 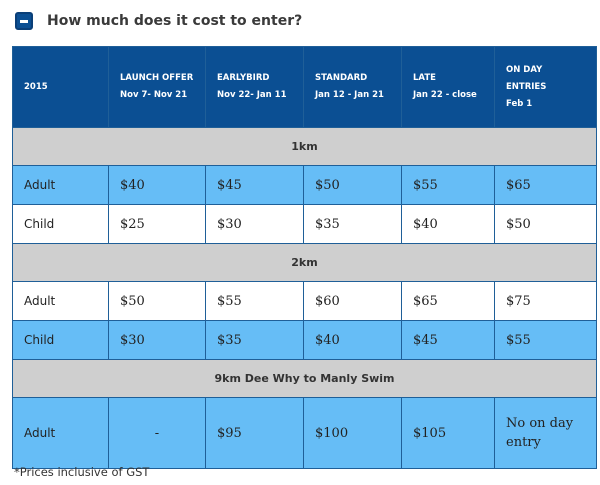 I want to click on collapse-toggle-icon, so click(x=24, y=21).